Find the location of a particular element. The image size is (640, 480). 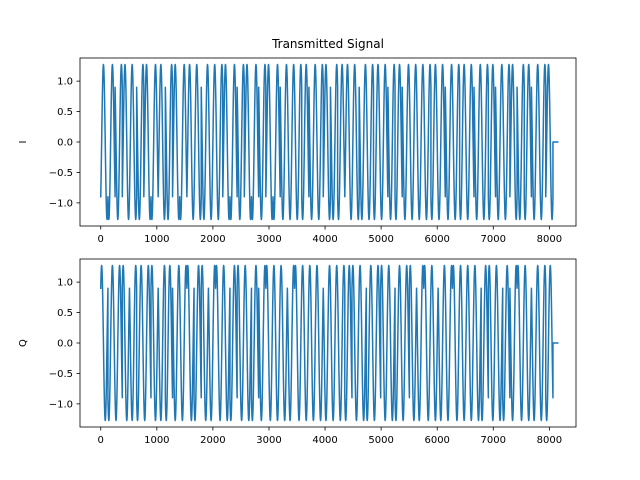

i-xtick-label: 8000 is located at coordinates (549, 239).